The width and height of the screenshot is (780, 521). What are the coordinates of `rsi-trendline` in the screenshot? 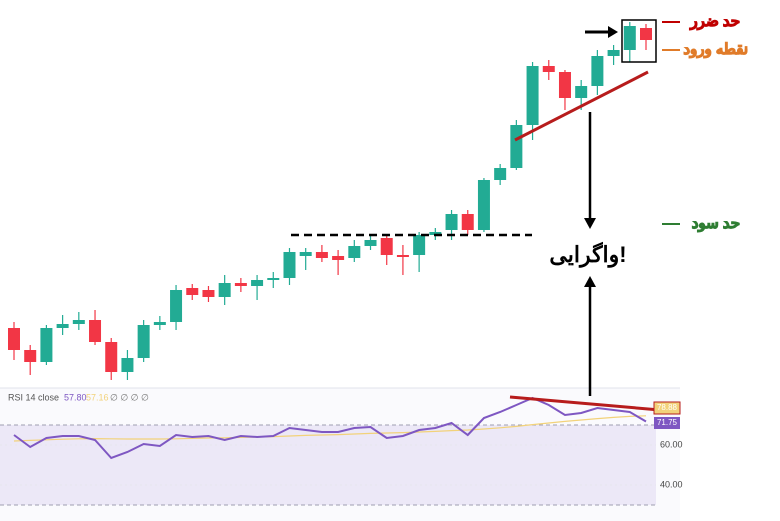 It's located at (585, 403).